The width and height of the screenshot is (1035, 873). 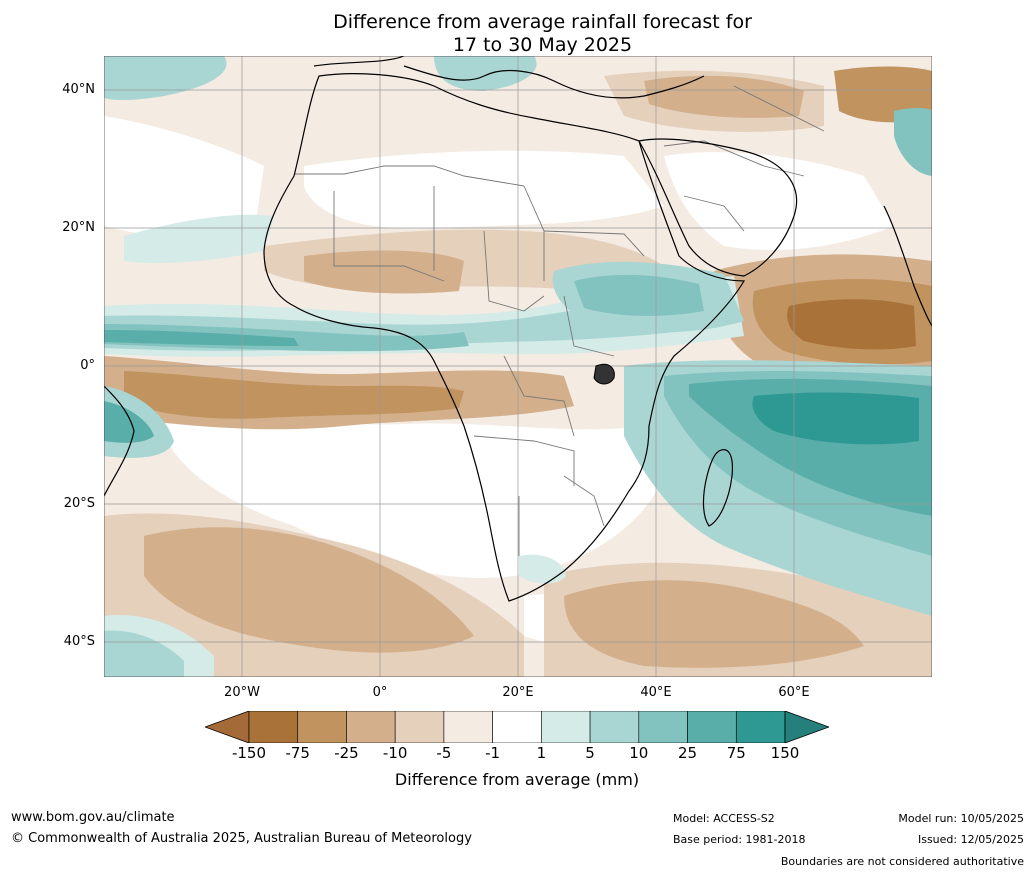 I want to click on white-area-north-atlantic, so click(x=184, y=178).